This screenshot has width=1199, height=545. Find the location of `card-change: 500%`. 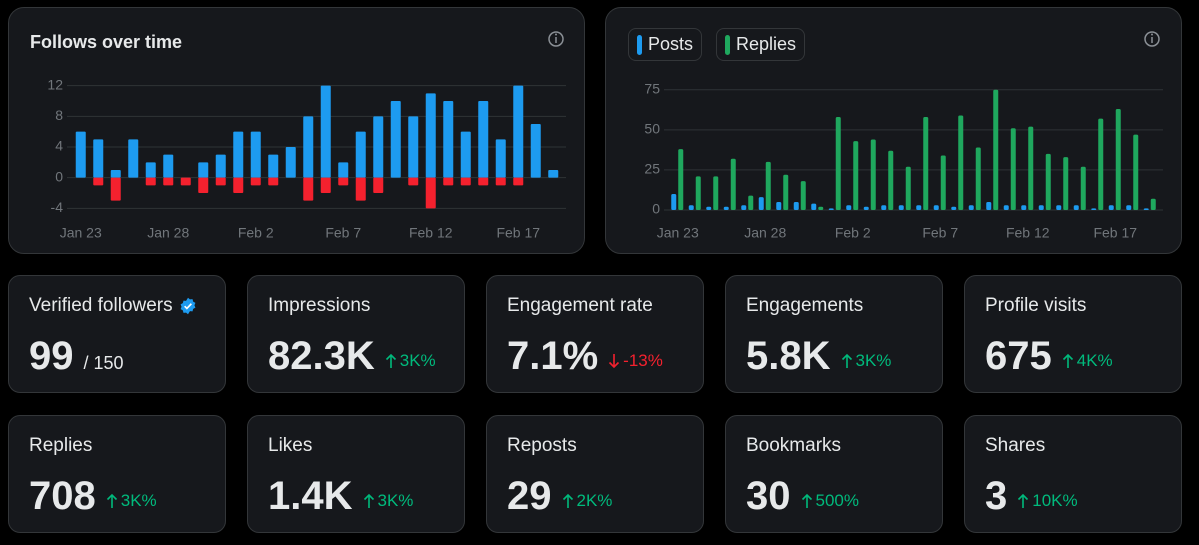

card-change: 500% is located at coordinates (830, 501).